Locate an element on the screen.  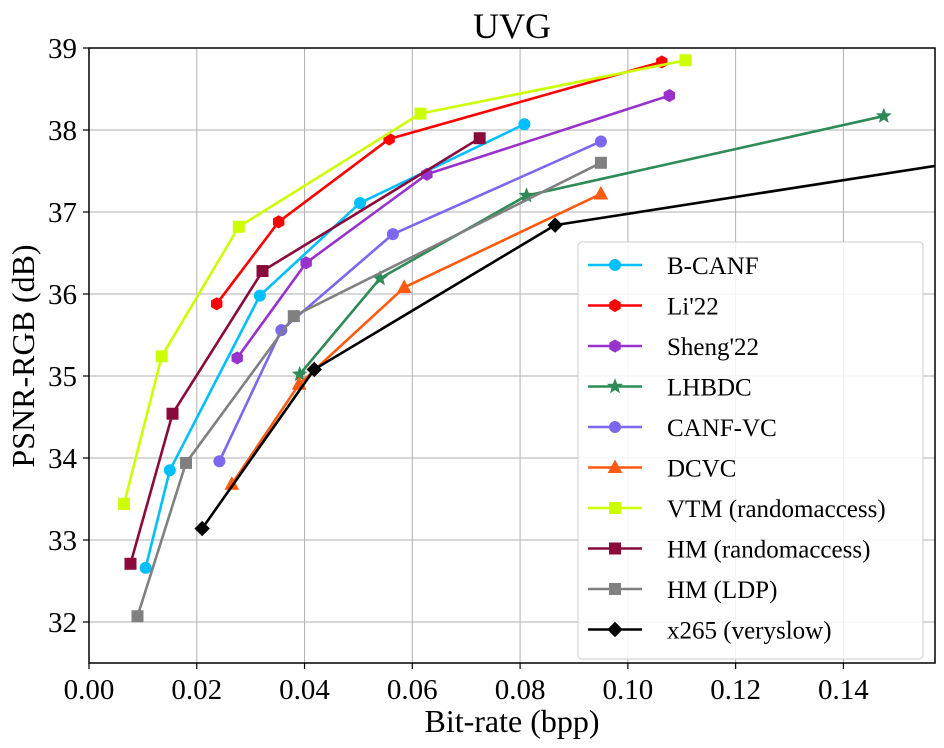
legend-swatch-marker-x265-veryslow is located at coordinates (615, 629).